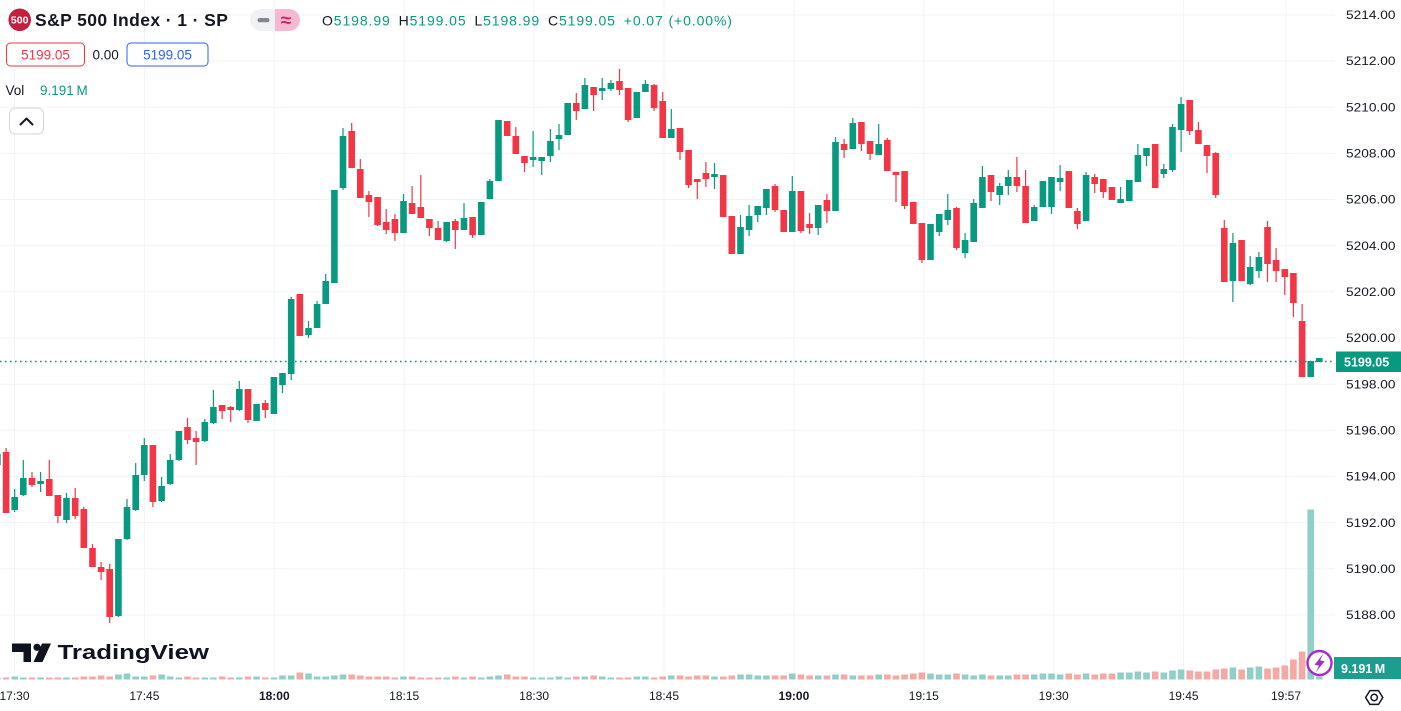 The height and width of the screenshot is (711, 1401). I want to click on svg-text: 5212.00, so click(1371, 61).